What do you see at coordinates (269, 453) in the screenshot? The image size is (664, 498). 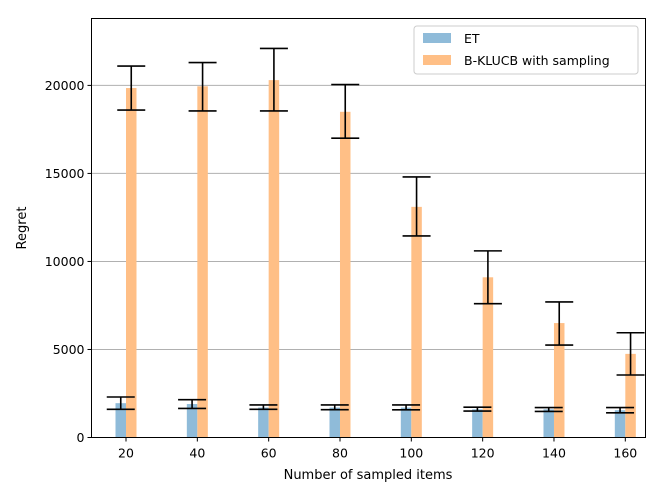 I see `x-tick-label: 60` at bounding box center [269, 453].